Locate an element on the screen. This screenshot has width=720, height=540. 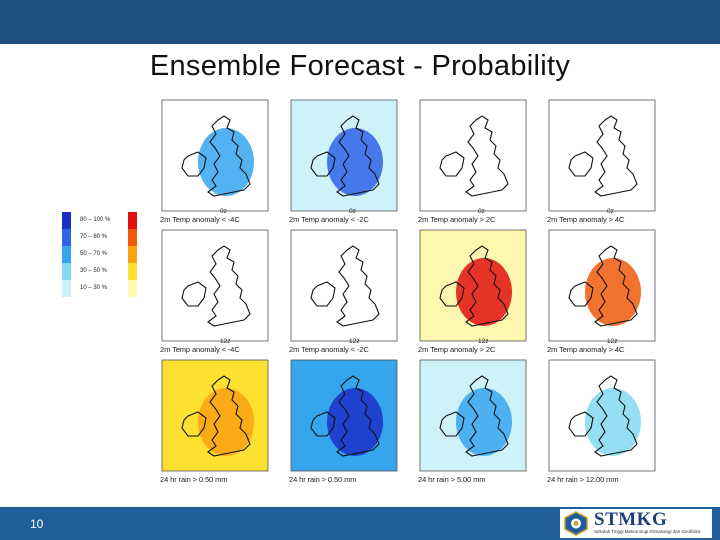
legend-label: 70 – 80 % is located at coordinates (95, 237).